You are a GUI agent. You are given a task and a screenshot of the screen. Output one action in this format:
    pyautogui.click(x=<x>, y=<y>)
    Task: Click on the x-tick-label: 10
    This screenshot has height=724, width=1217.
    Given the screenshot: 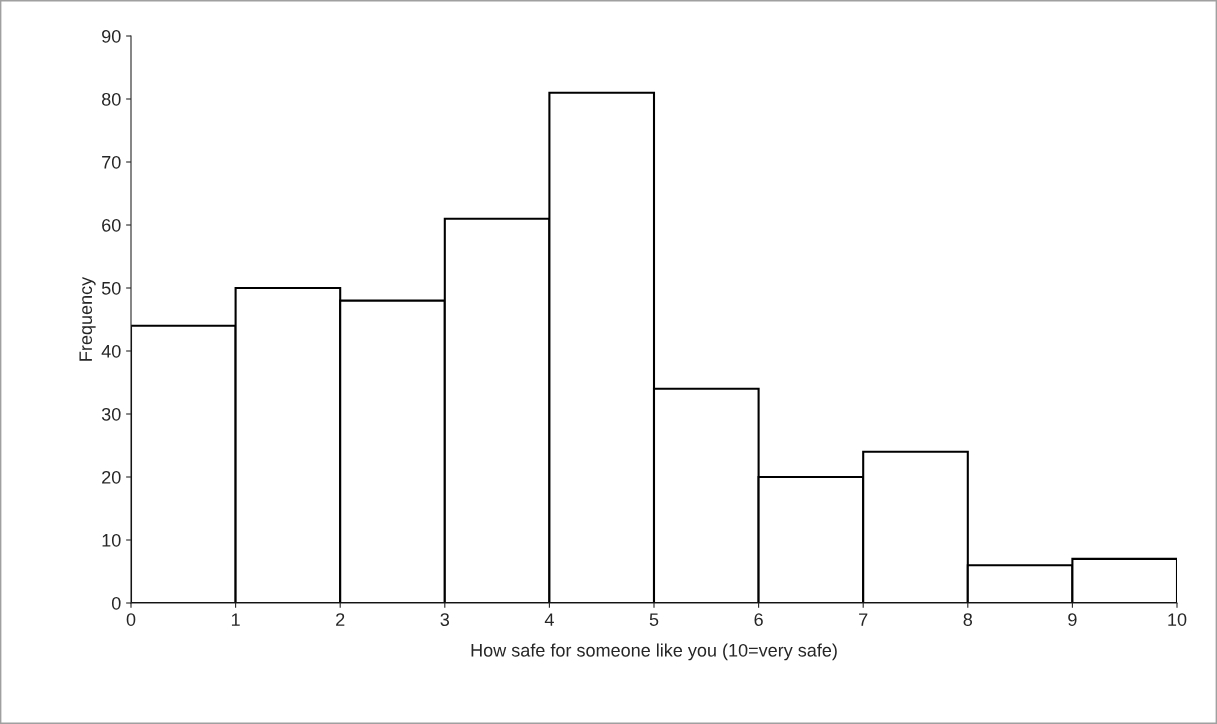 What is the action you would take?
    pyautogui.click(x=1177, y=619)
    